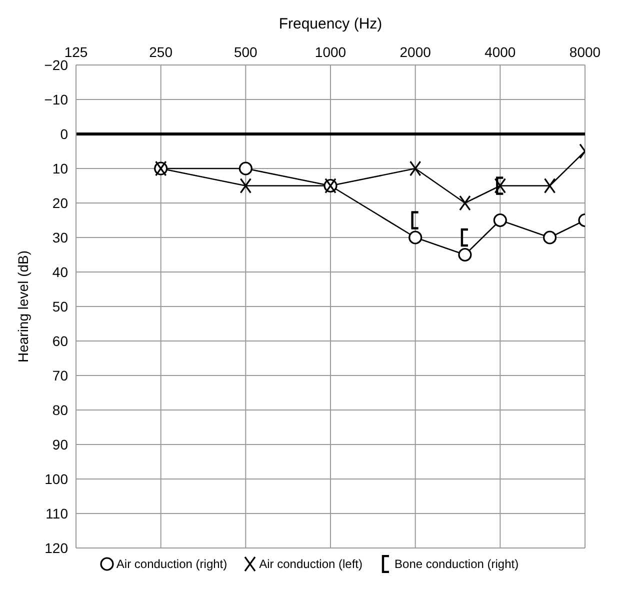 This screenshot has width=617, height=590. What do you see at coordinates (60, 375) in the screenshot?
I see `y-tick-label: 70` at bounding box center [60, 375].